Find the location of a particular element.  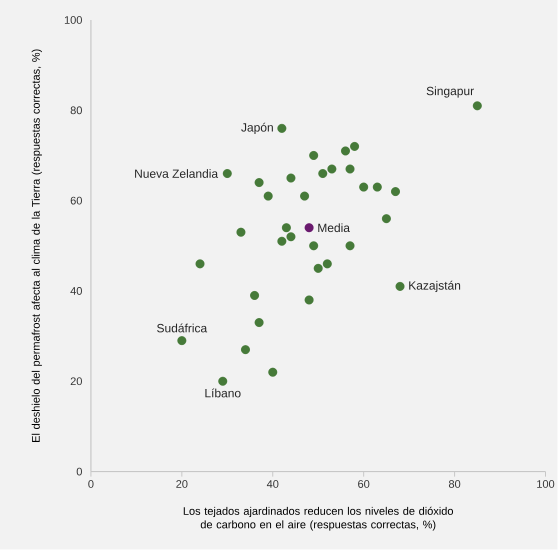

annotation: Kazajstán is located at coordinates (434, 286).